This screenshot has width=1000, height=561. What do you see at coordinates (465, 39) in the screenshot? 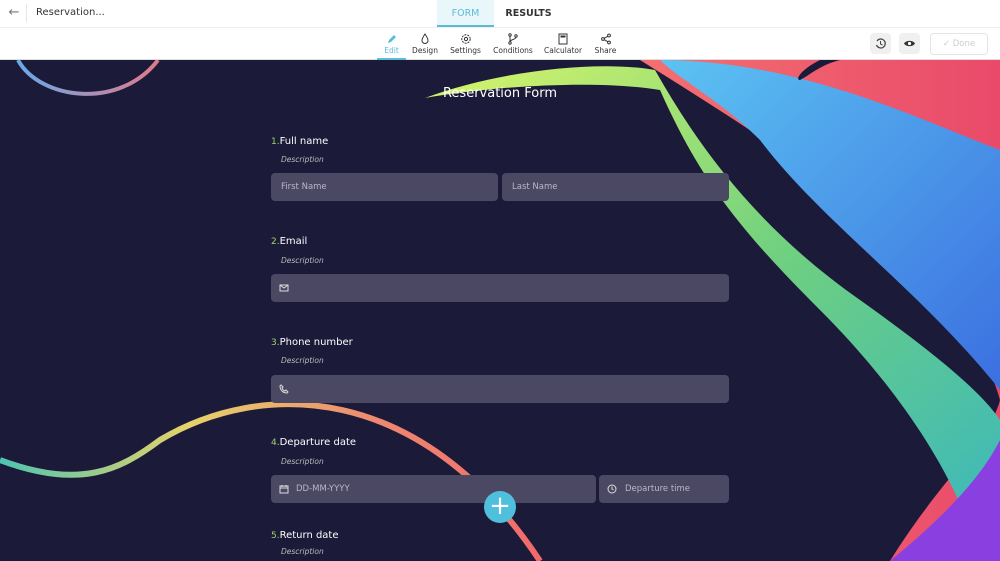
I see `gear-icon` at bounding box center [465, 39].